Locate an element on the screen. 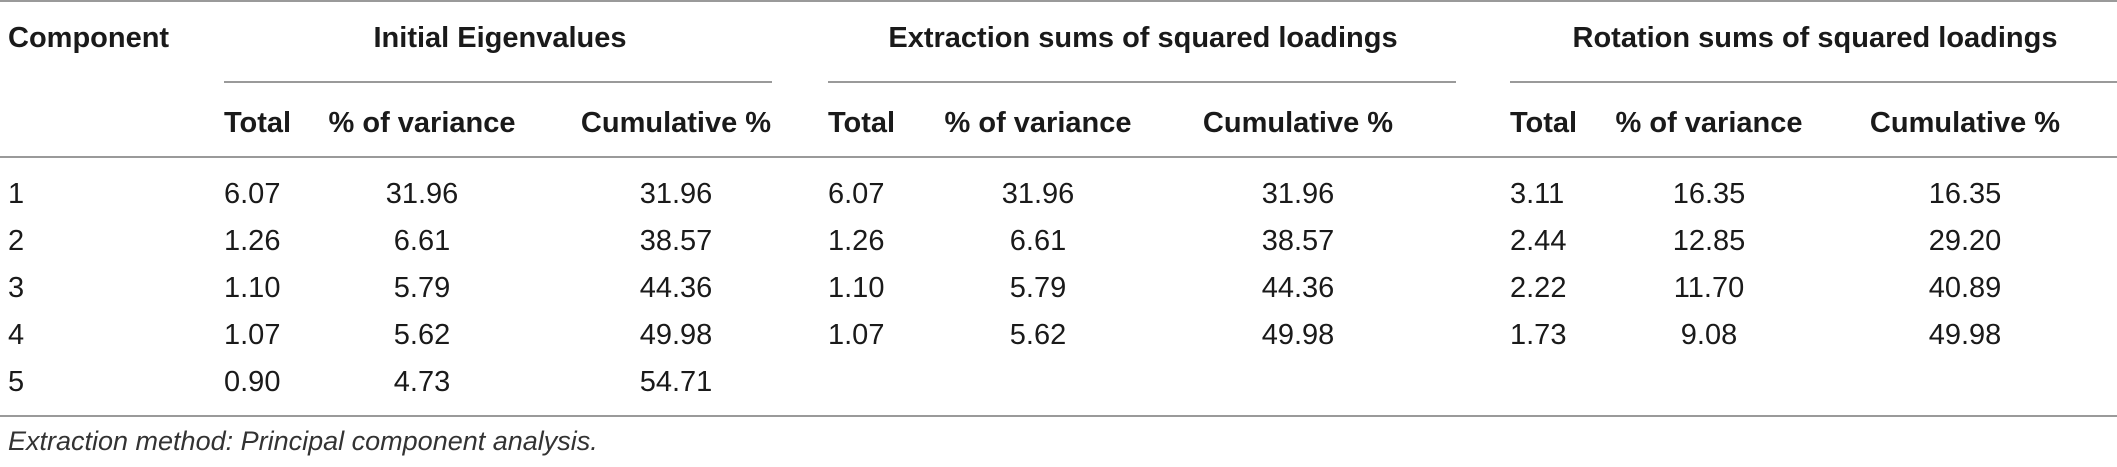 This screenshot has width=2117, height=467. rotation-cumulative-percent-header: Cumulative % is located at coordinates (1965, 123).